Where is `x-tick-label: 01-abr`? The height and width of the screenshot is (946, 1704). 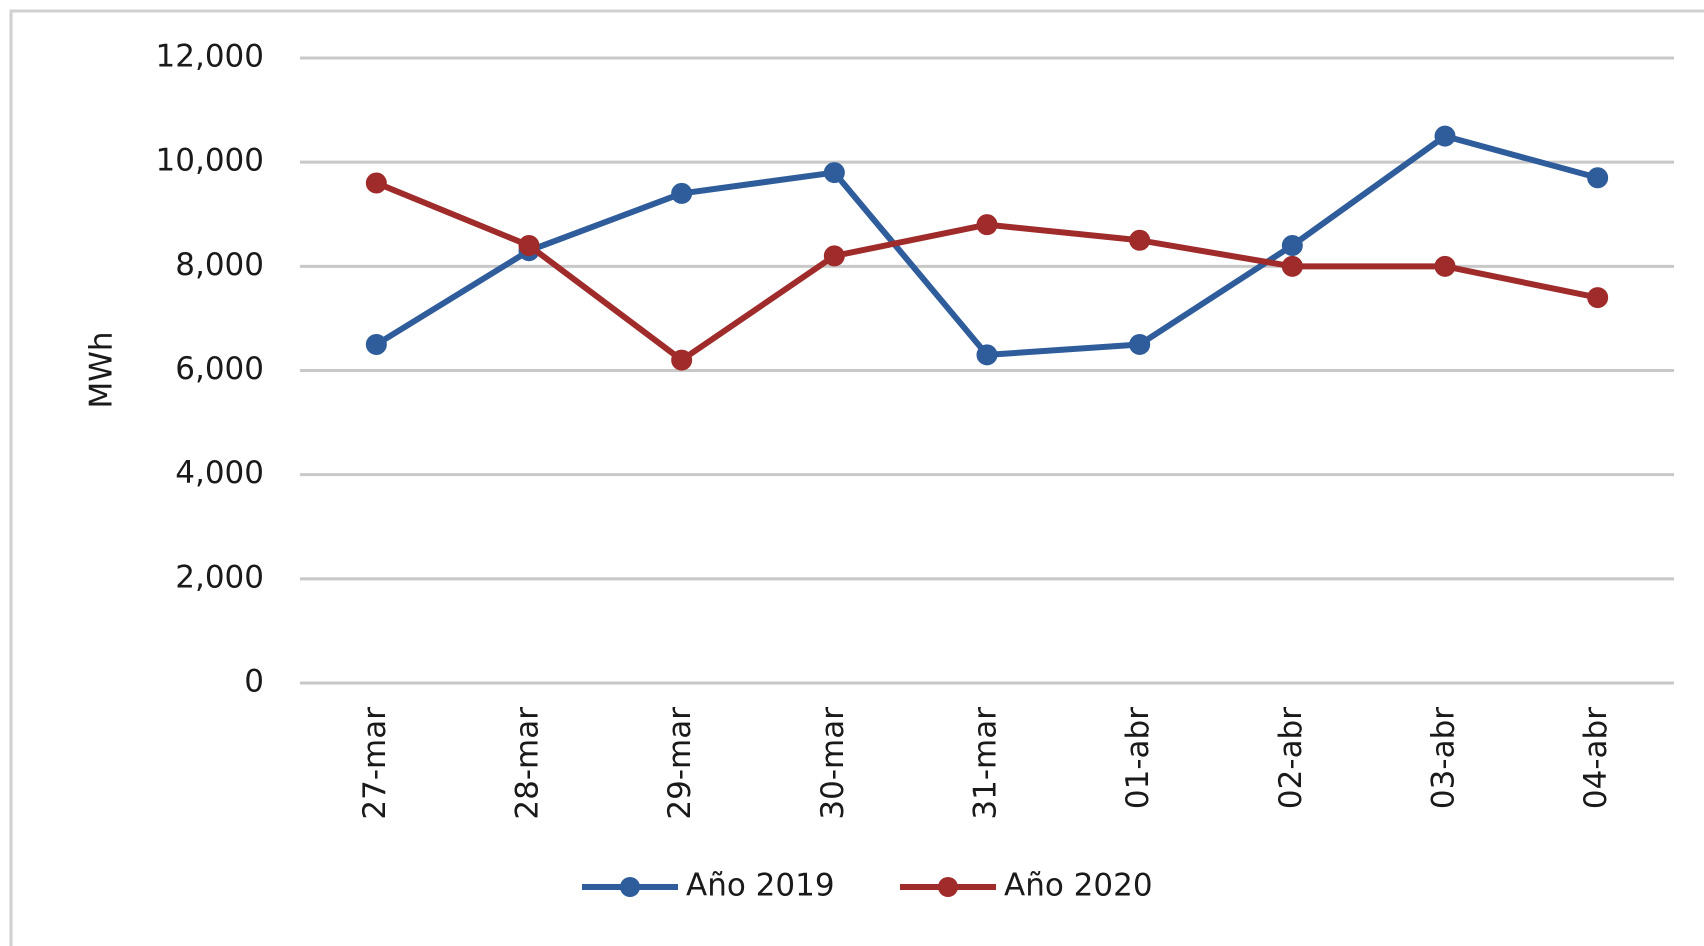
x-tick-label: 01-abr is located at coordinates (1138, 758).